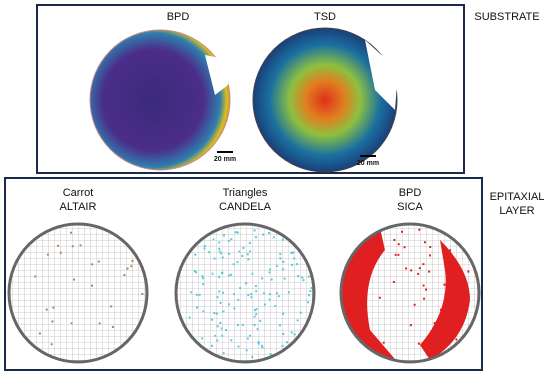 This screenshot has width=550, height=376. I want to click on map-blank, so click(381, 75).